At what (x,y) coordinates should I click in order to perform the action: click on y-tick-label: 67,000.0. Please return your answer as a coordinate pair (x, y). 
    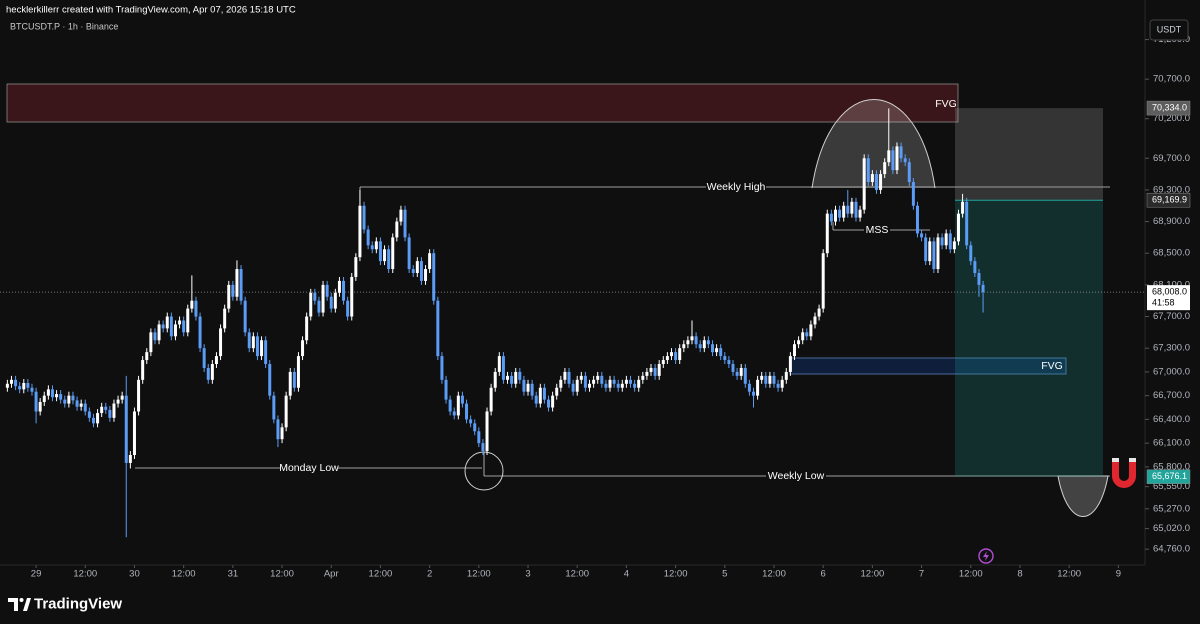
    Looking at the image, I should click on (1171, 371).